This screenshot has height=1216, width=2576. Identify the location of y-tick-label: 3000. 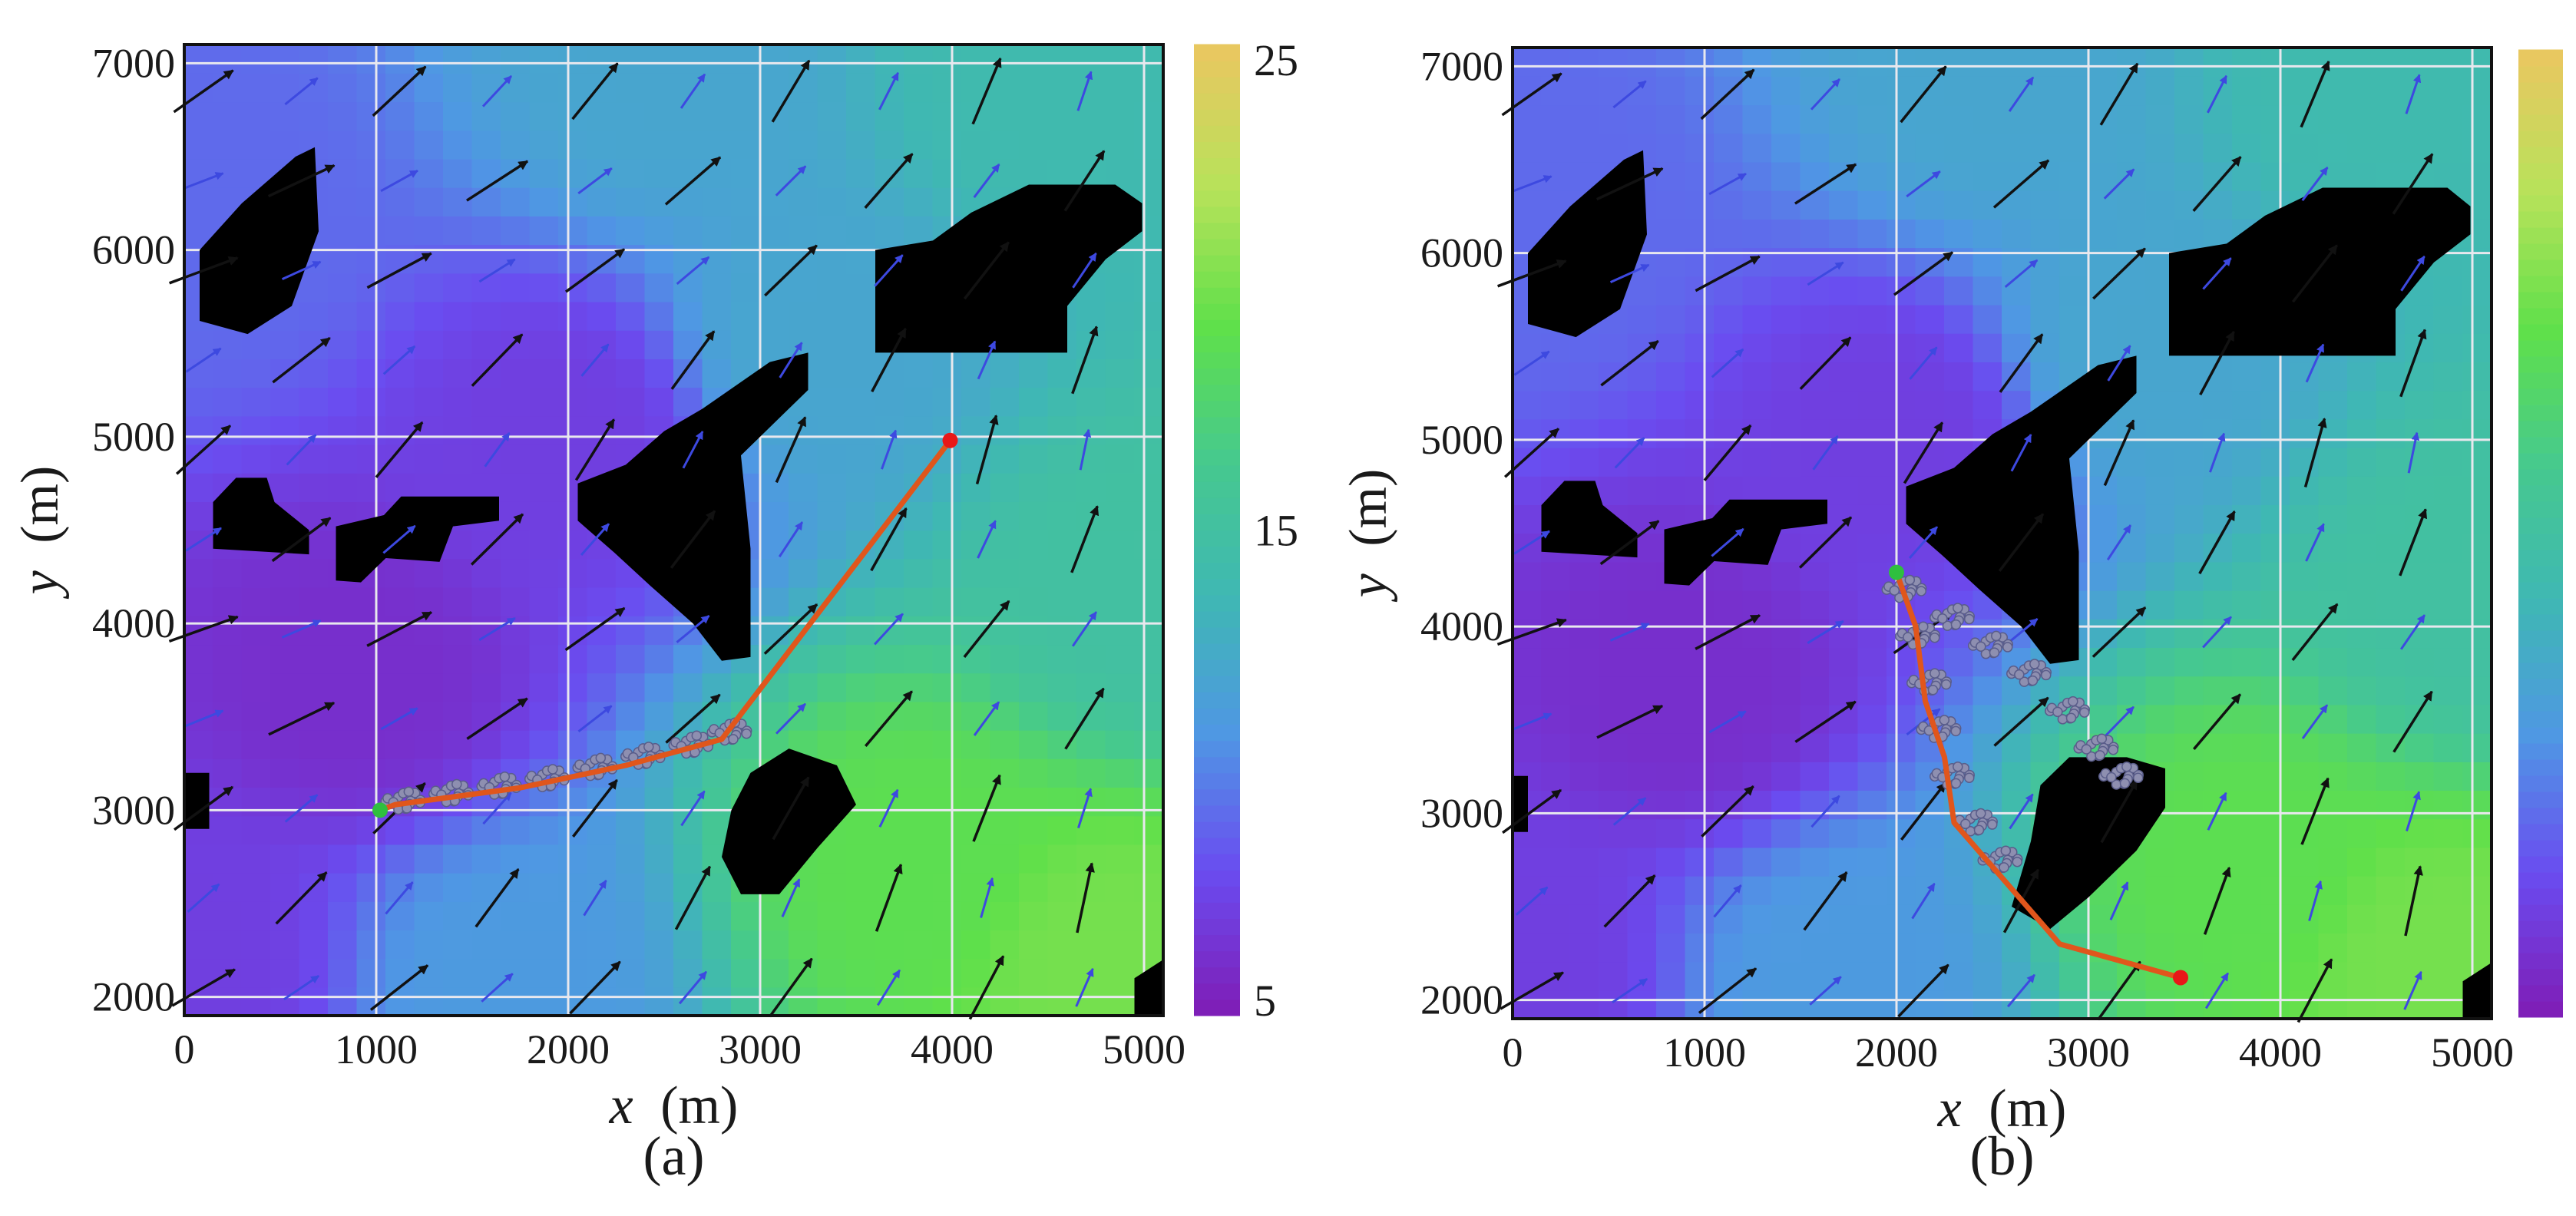
(1461, 813).